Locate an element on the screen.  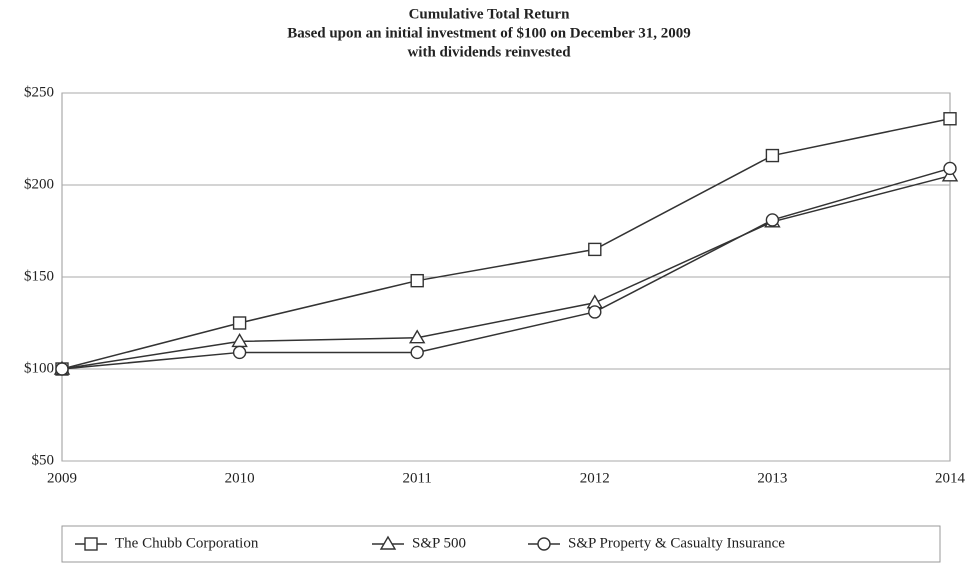
chart-subtitle: with dividends reinvested is located at coordinates (489, 52).